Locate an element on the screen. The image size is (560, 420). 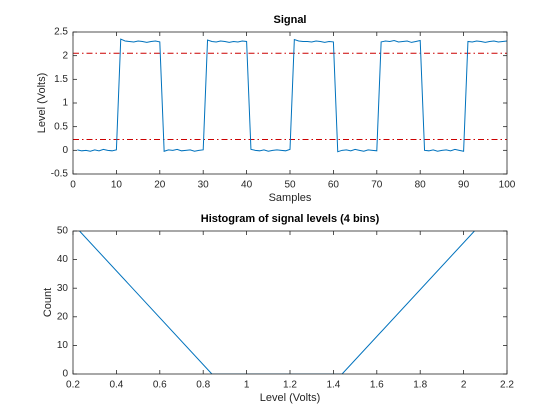
x-tick-label: 40 is located at coordinates (247, 185).